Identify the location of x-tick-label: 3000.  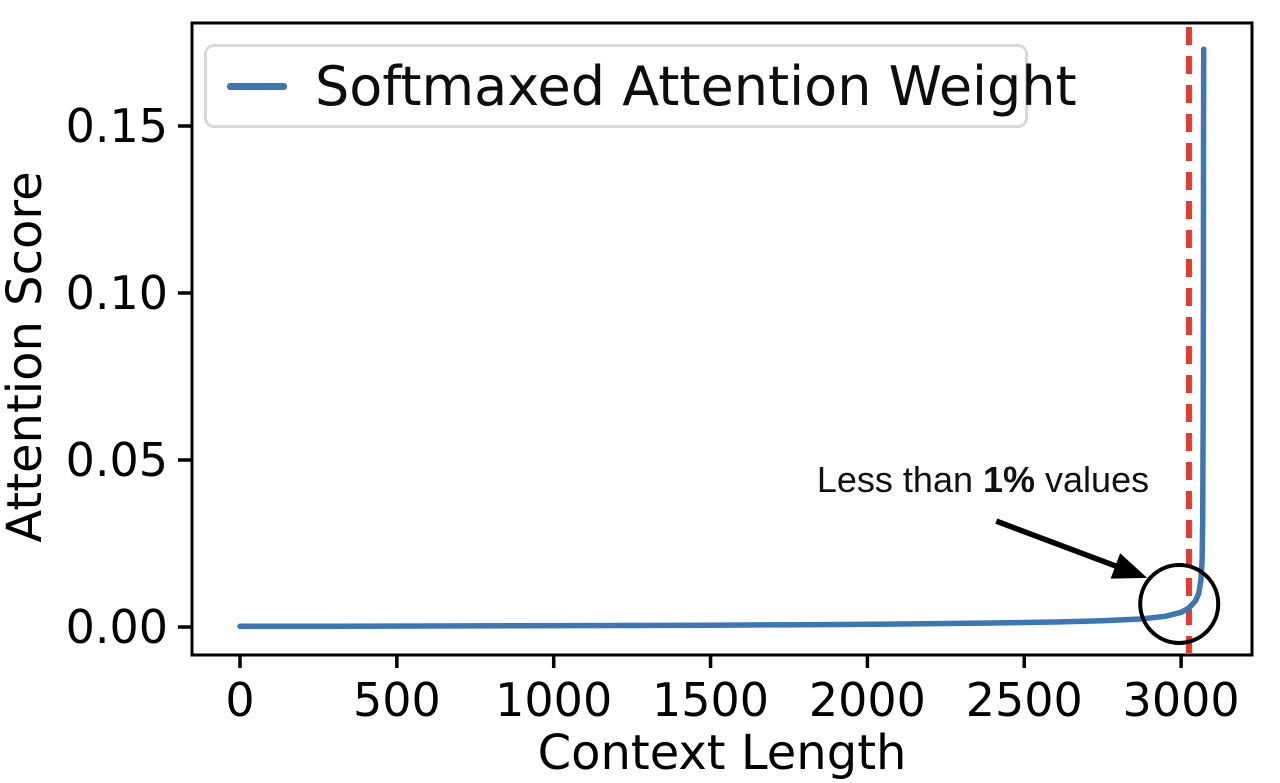
(1181, 700).